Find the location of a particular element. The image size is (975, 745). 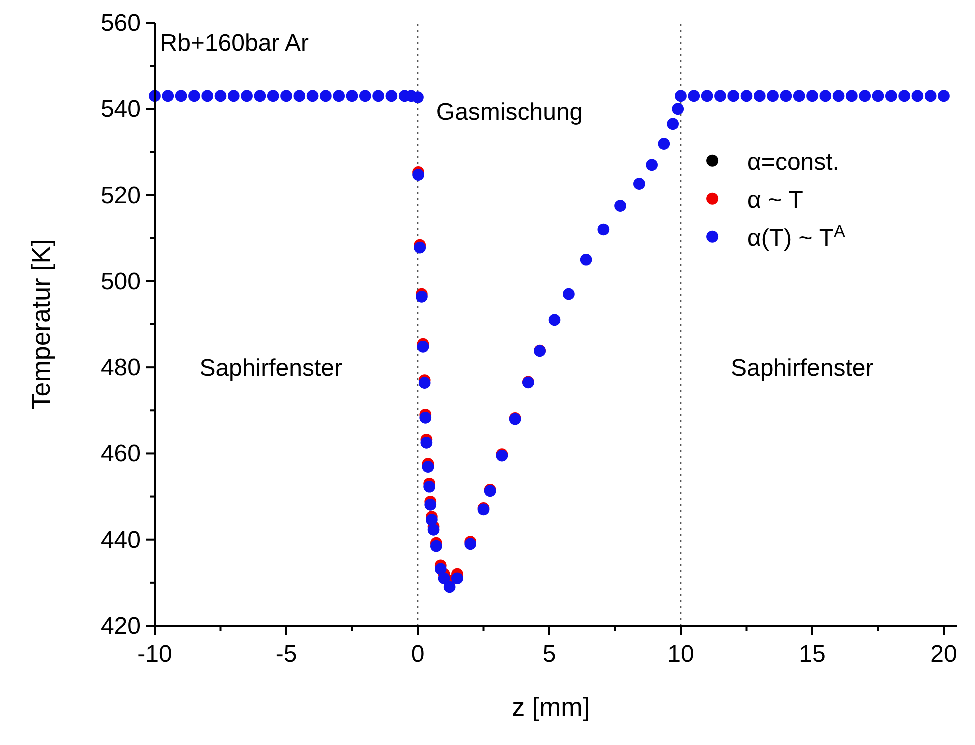

y-tick-label: 420 is located at coordinates (120, 626).